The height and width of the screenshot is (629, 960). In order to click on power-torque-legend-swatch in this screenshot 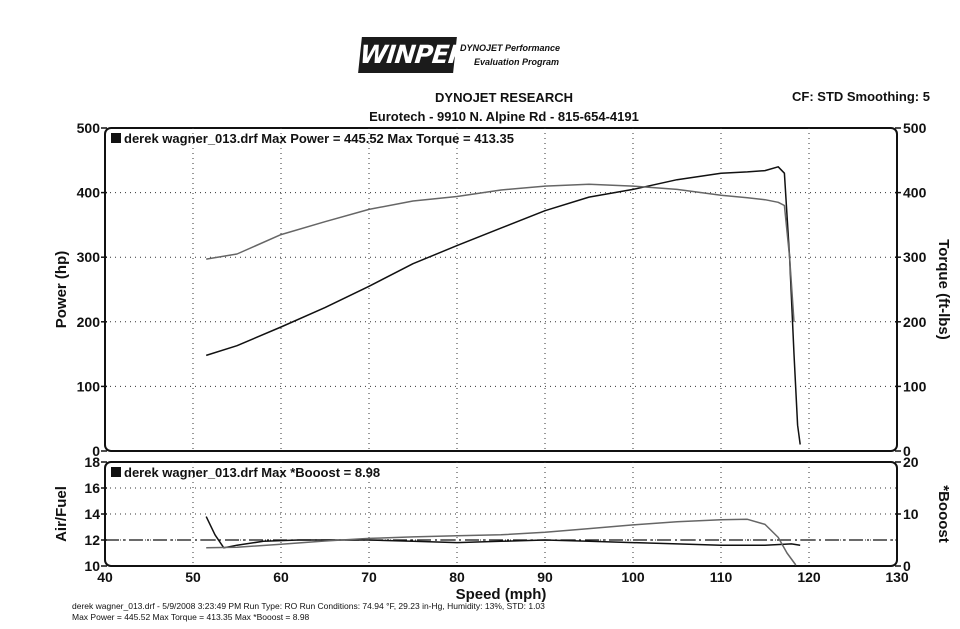, I will do `click(116, 138)`.